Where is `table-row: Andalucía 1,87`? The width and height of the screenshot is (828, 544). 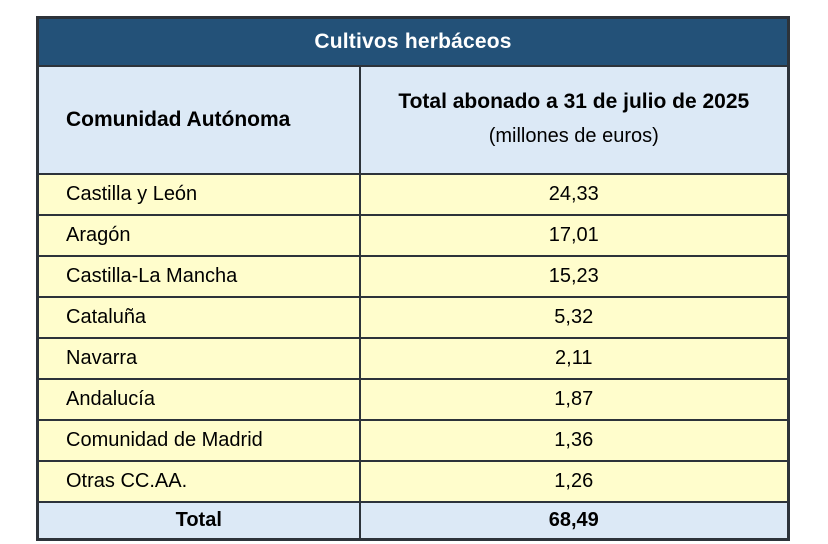
table-row: Andalucía 1,87 is located at coordinates (413, 399).